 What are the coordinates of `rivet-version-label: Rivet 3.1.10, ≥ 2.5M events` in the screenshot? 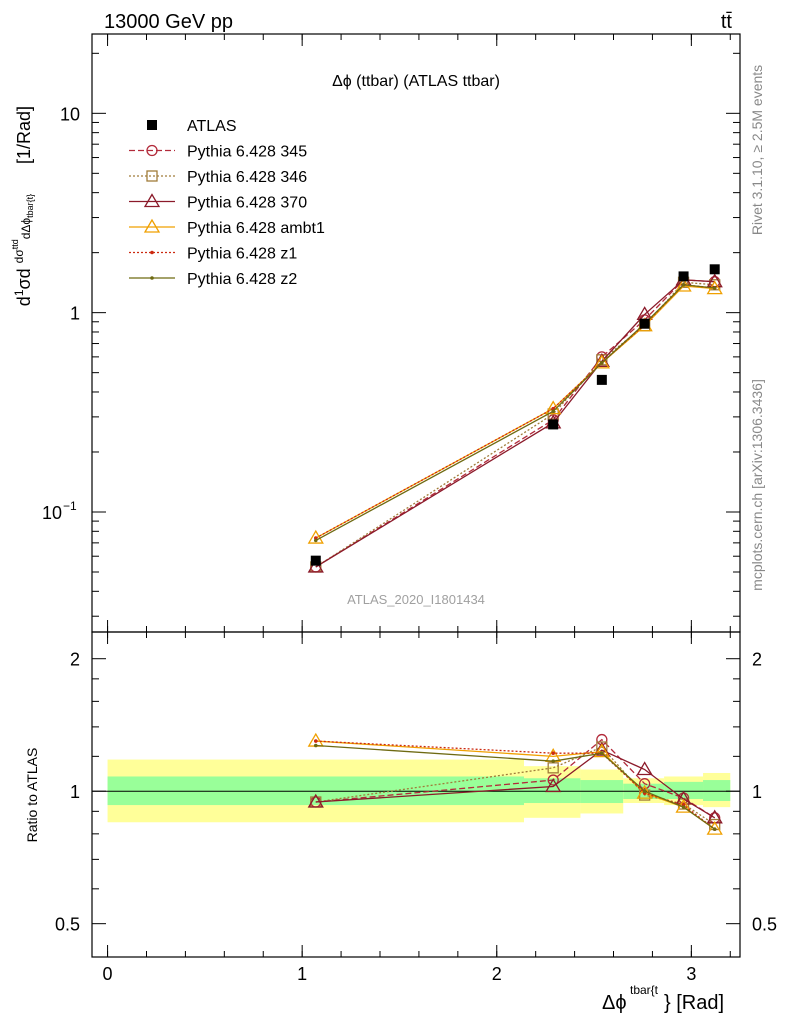 It's located at (757, 150).